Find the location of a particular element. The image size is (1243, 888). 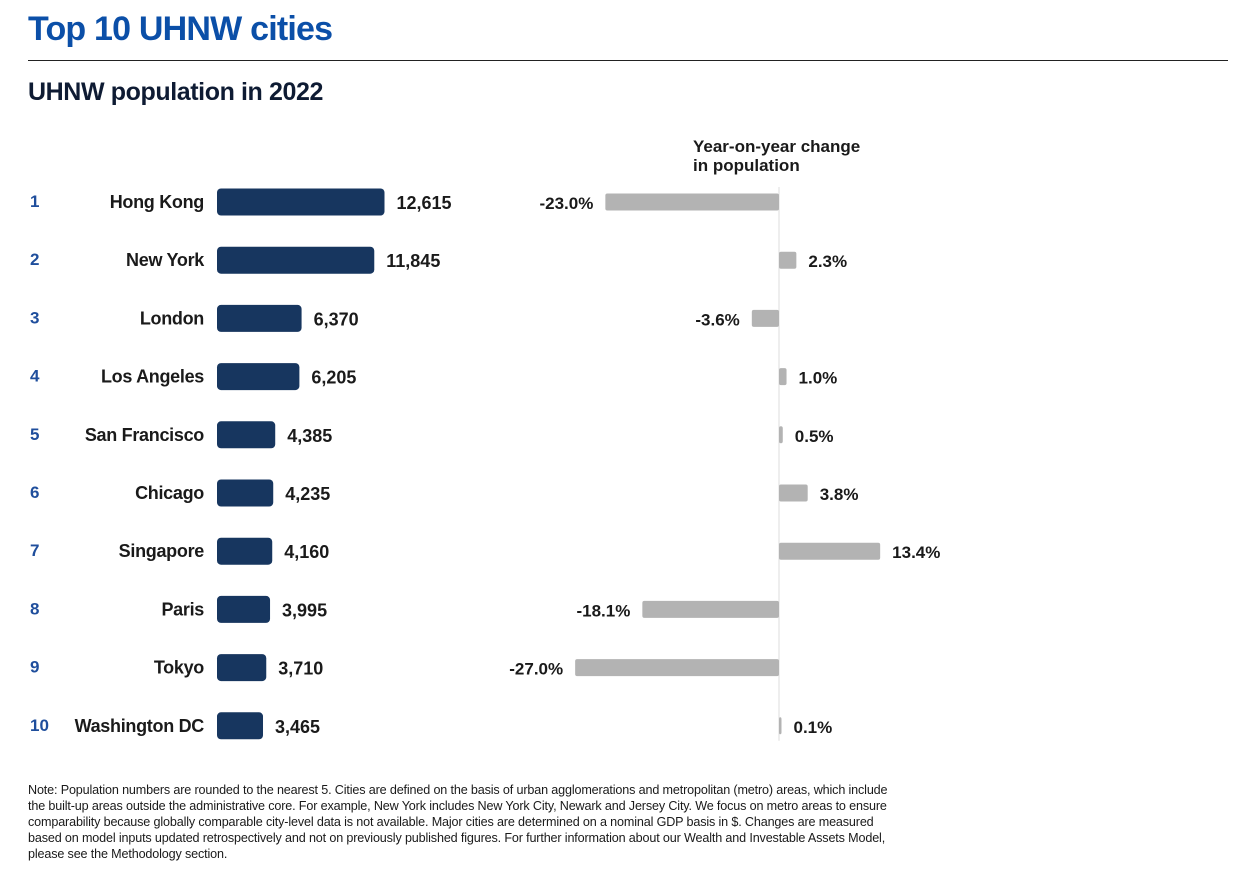

yoy-change-label: 0.1% is located at coordinates (813, 727).